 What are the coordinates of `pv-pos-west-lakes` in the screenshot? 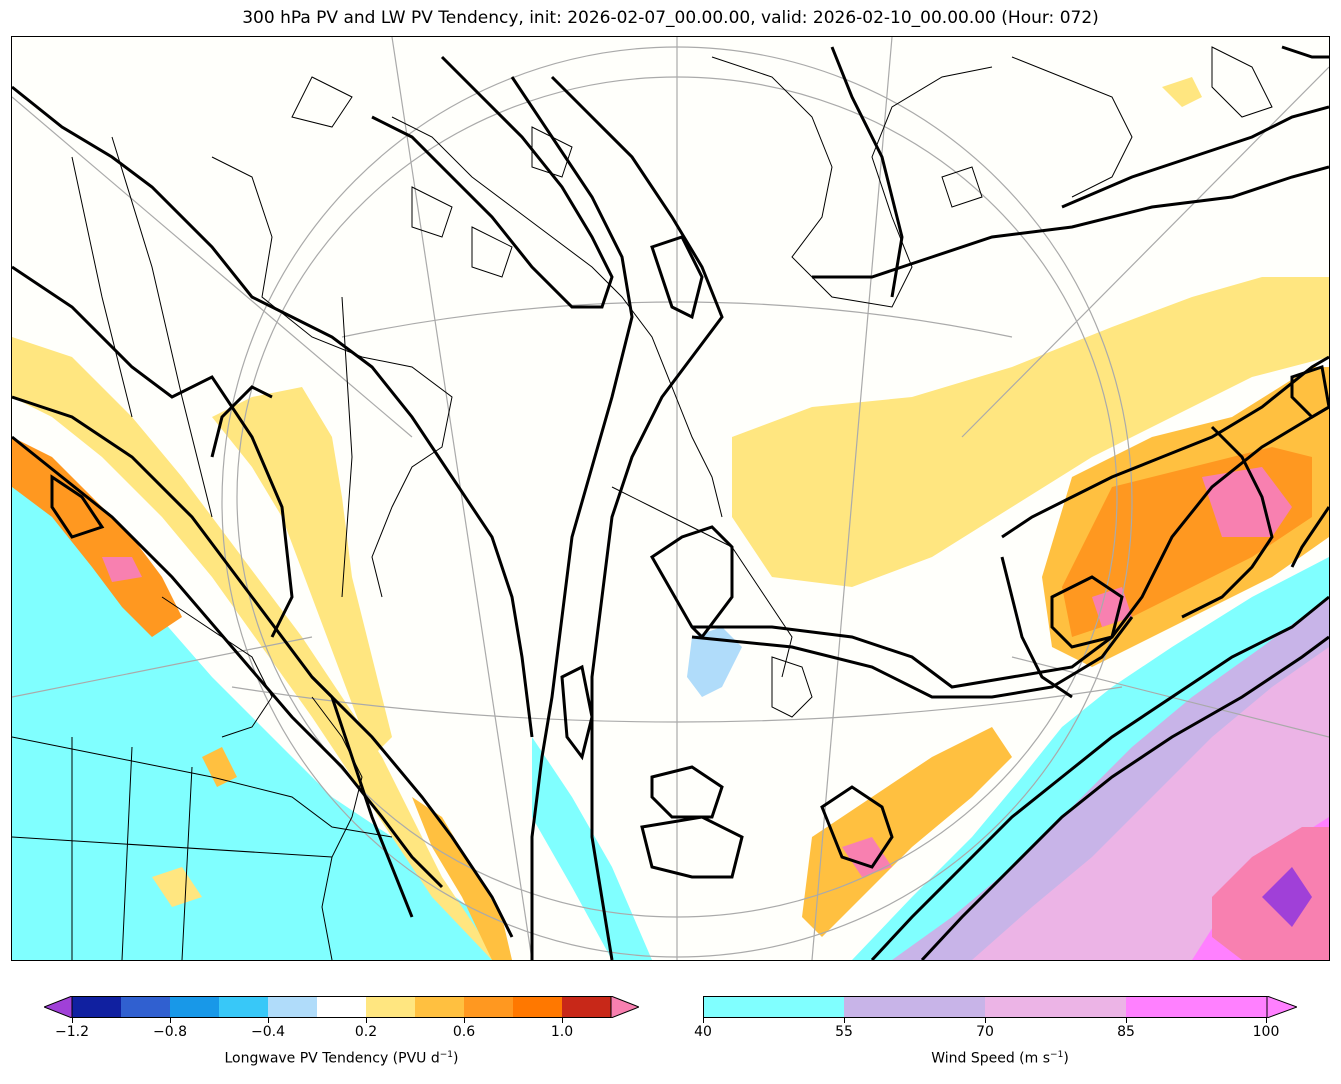 It's located at (97, 537).